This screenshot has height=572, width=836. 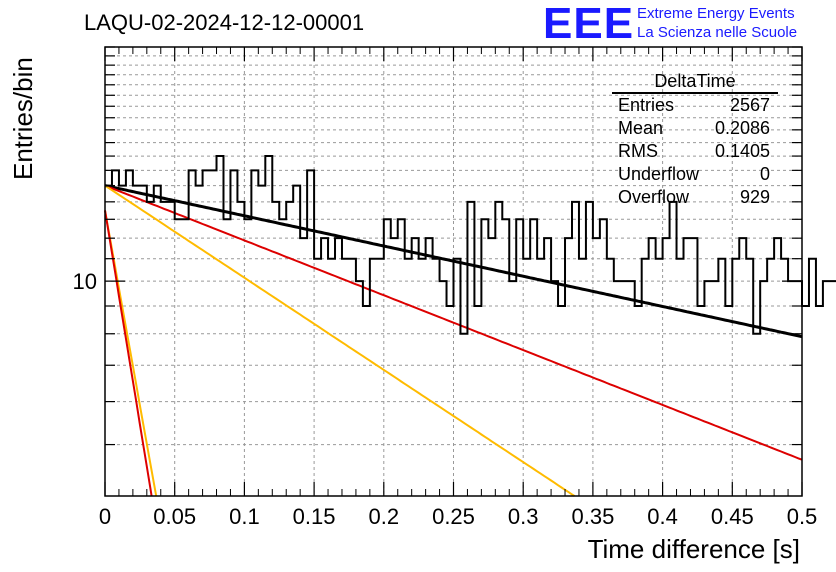 I want to click on stats-row-entries: Entries 2567, so click(x=695, y=105).